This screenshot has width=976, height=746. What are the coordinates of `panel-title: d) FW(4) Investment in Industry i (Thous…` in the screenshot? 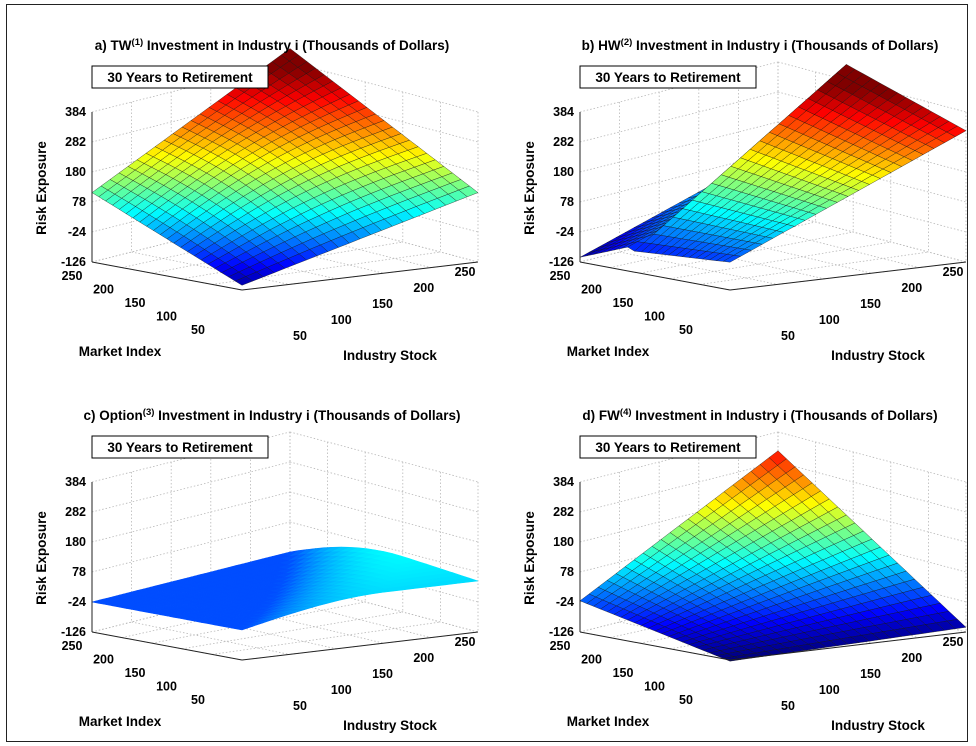 It's located at (759, 415).